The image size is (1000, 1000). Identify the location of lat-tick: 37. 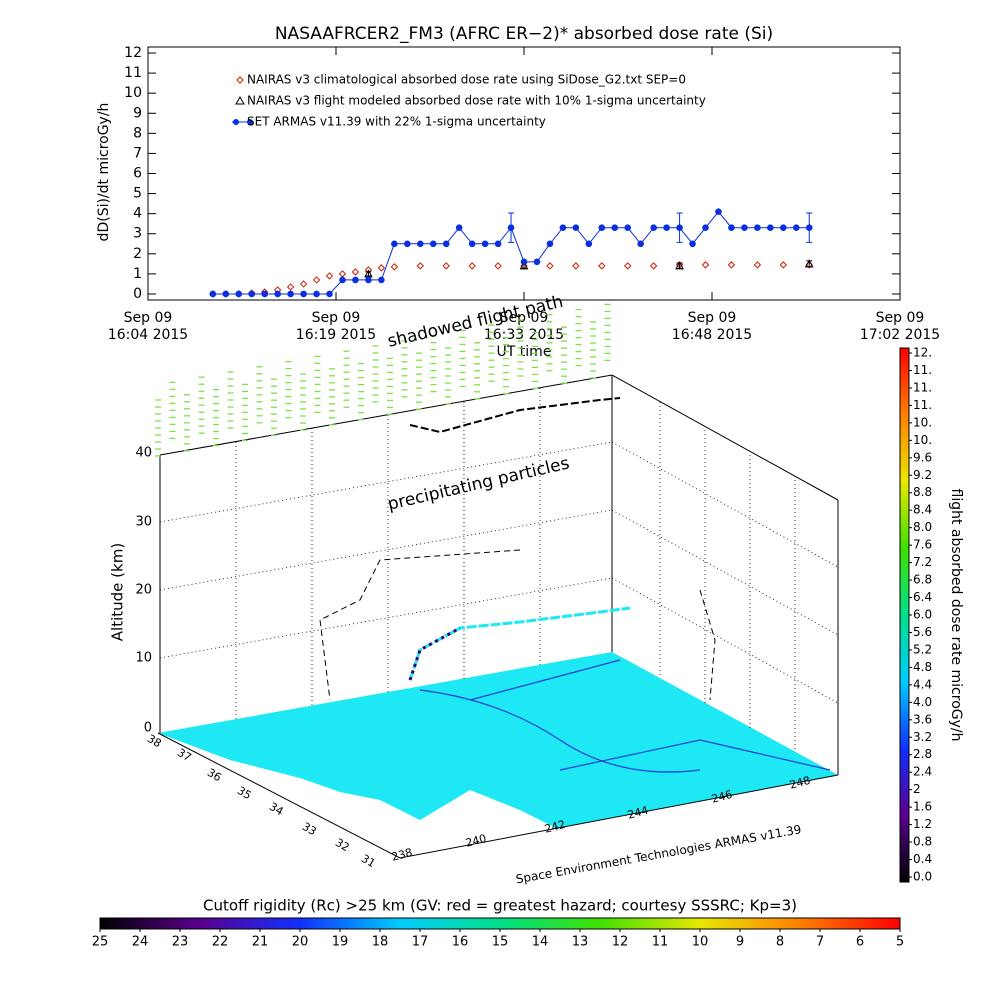
(184, 755).